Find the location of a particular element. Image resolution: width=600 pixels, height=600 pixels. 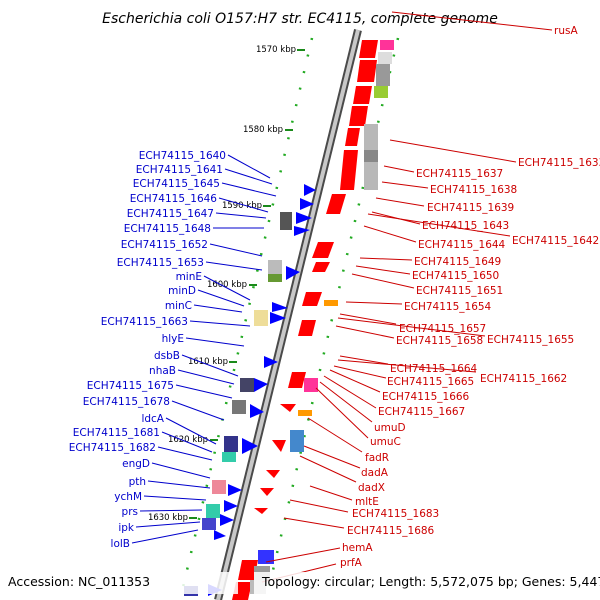

gene-label: ECH74115_1641 is located at coordinates (179, 170).